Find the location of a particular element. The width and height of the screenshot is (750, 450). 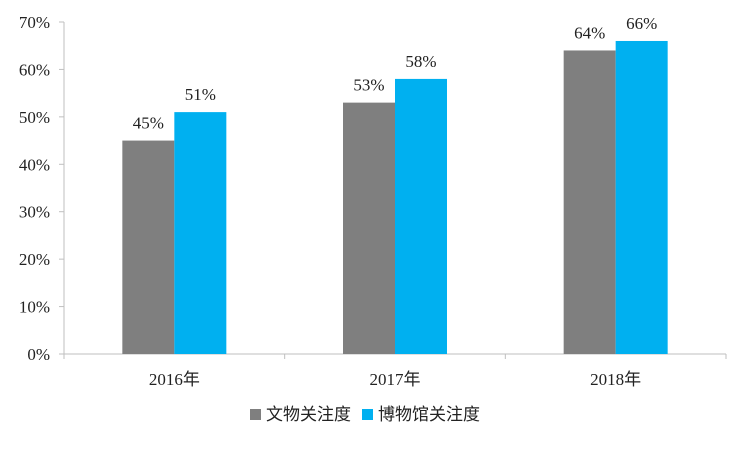

legend-label-2: 博物馆关注度 is located at coordinates (429, 415).